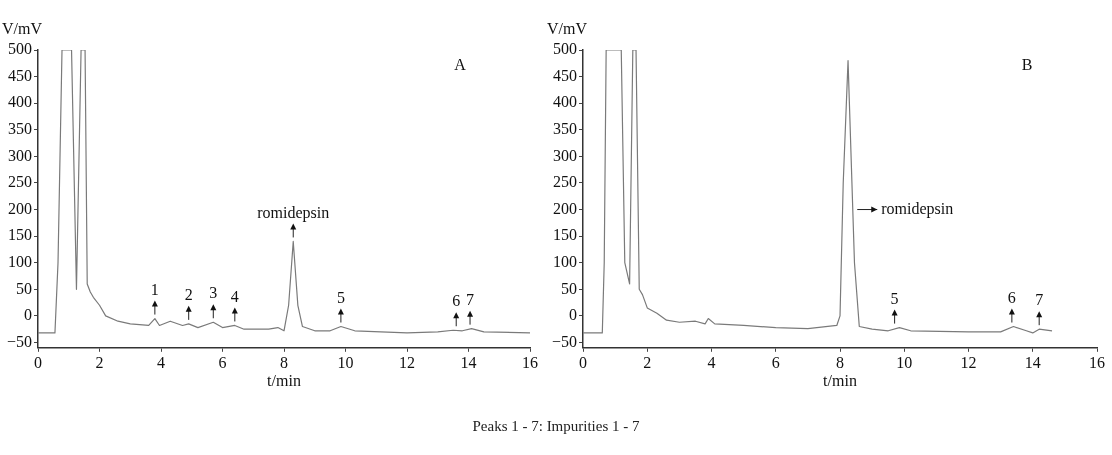 The height and width of the screenshot is (455, 1112). Describe the element at coordinates (1027, 65) in the screenshot. I see `annotation: B` at that location.